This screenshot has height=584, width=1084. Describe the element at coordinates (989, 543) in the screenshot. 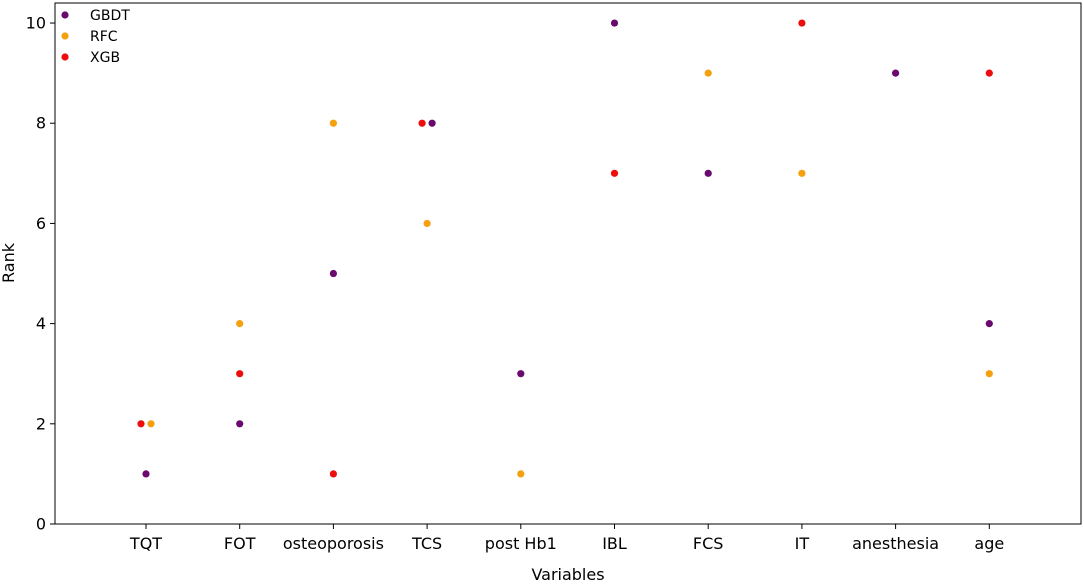

I see `x-tick-label: age` at that location.